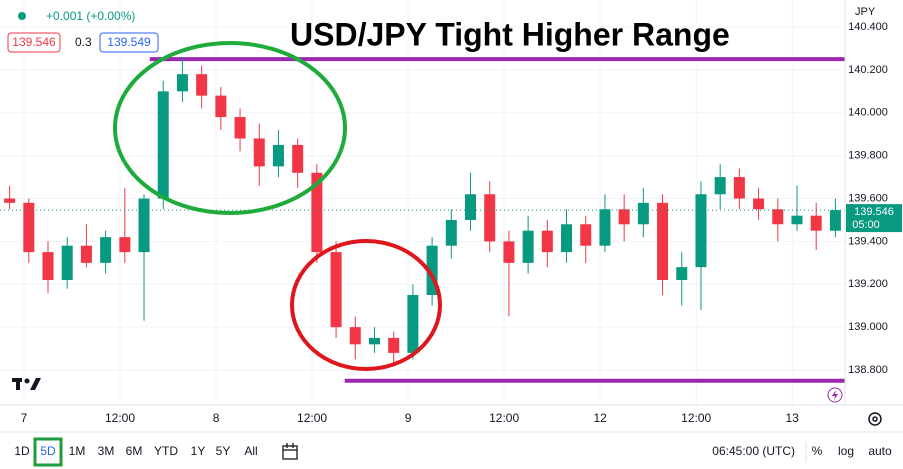 The width and height of the screenshot is (903, 469). Describe the element at coordinates (166, 451) in the screenshot. I see `range-button: YTD` at that location.